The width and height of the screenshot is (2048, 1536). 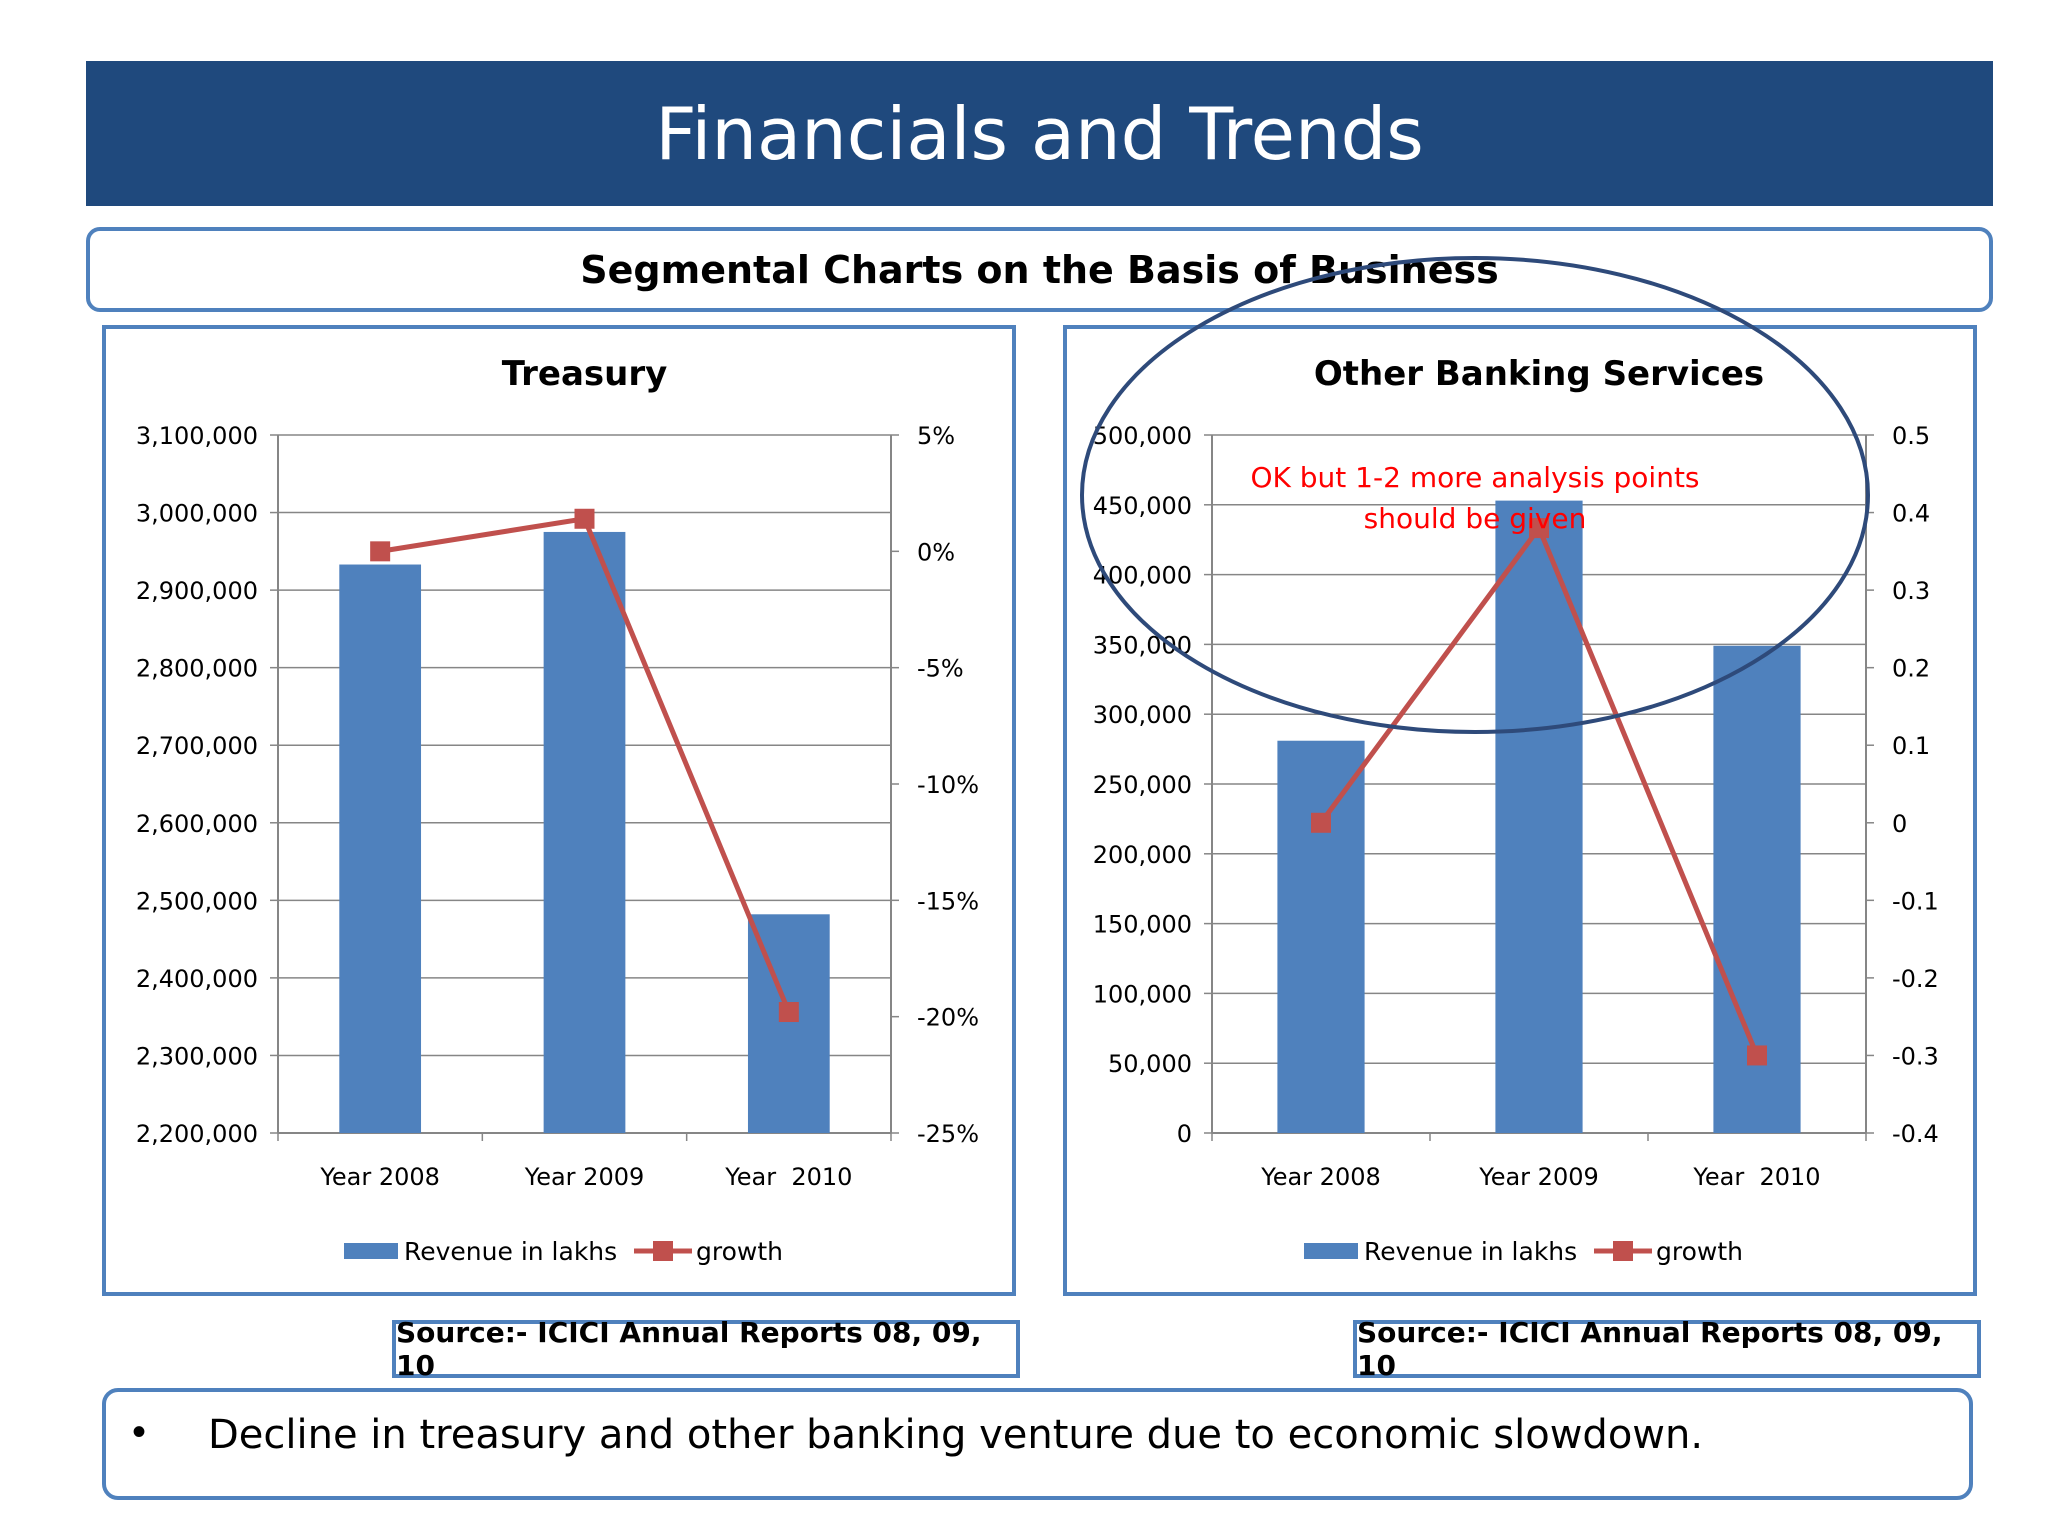 I want to click on y-tick-label: 2,700,000, so click(x=197, y=746).